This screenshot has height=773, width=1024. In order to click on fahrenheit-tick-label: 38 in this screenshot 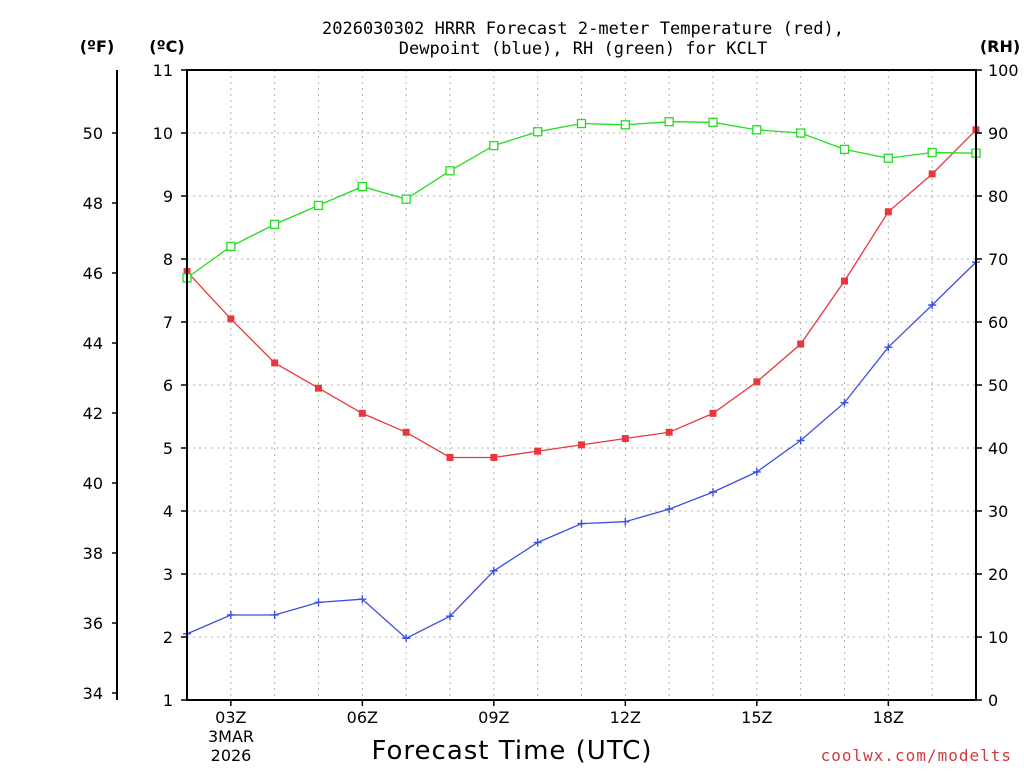, I will do `click(93, 553)`.